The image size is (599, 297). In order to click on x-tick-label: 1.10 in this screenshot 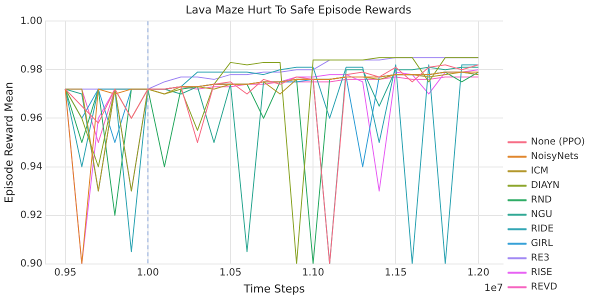, I will do `click(313, 272)`.